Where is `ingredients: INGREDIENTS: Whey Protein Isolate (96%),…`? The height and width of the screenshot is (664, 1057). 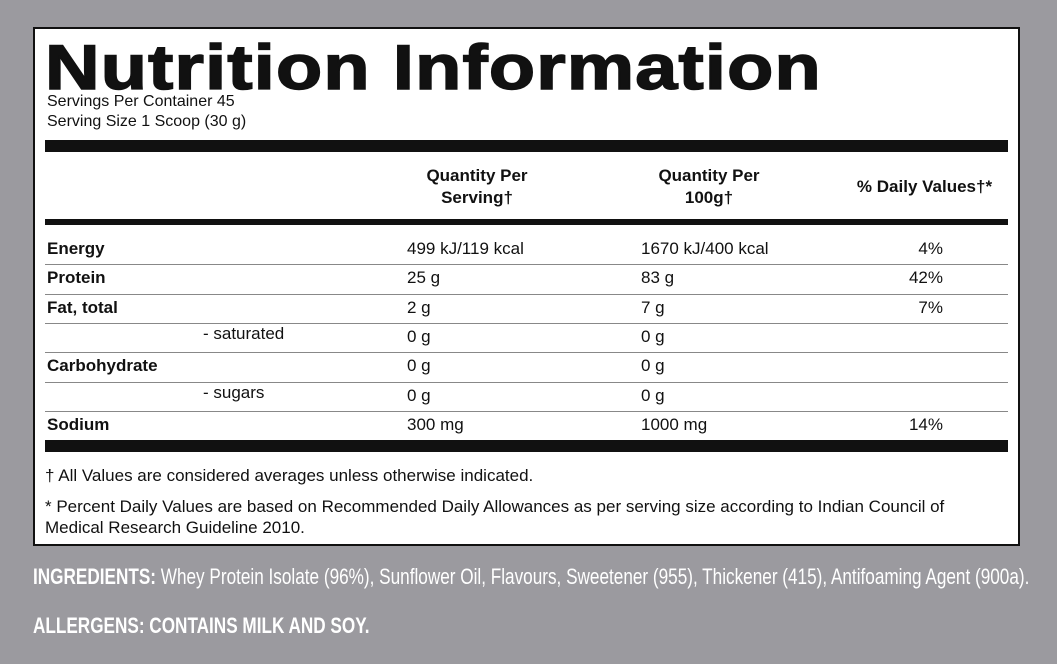
ingredients: INGREDIENTS: Whey Protein Isolate (96%),… is located at coordinates (531, 577).